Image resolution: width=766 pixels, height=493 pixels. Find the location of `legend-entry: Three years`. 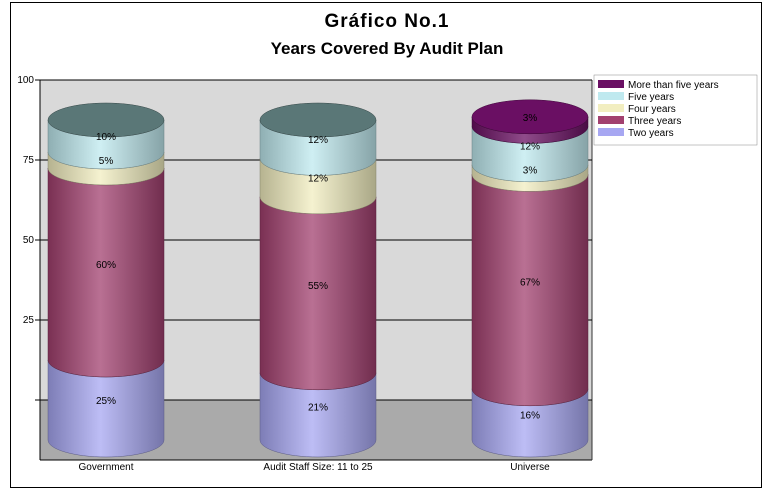

legend-entry: Three years is located at coordinates (654, 121).